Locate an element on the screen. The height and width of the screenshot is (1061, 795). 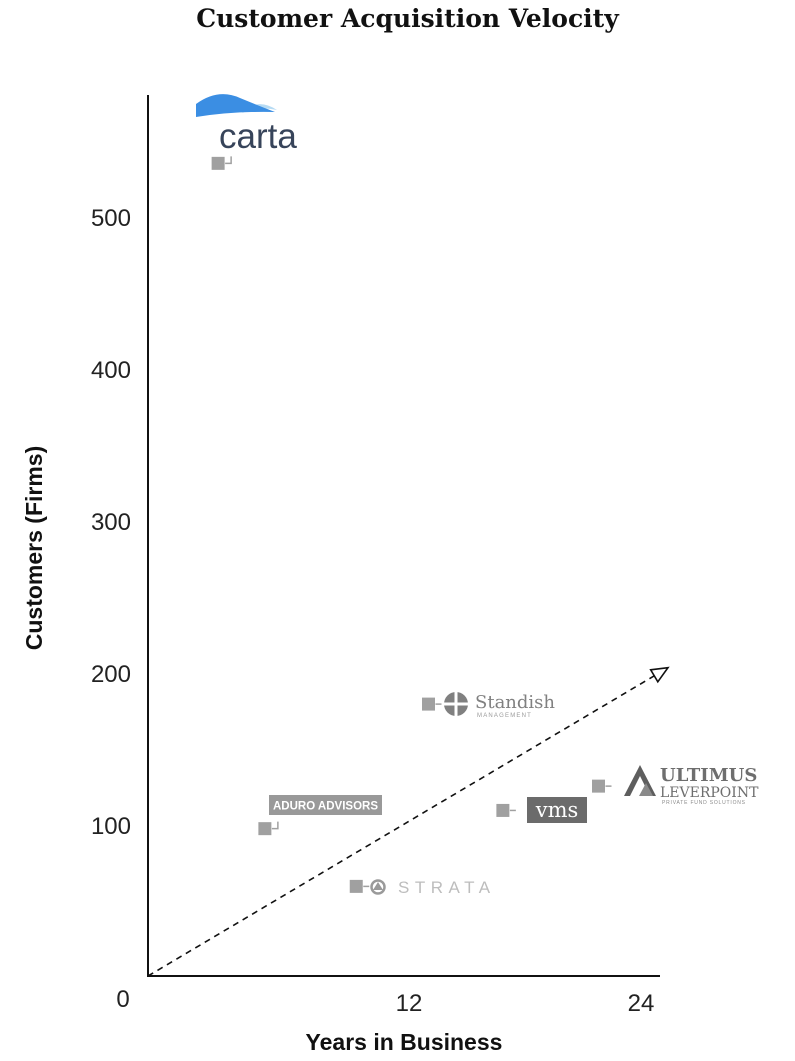
carta-logo: carta is located at coordinates (246, 125).